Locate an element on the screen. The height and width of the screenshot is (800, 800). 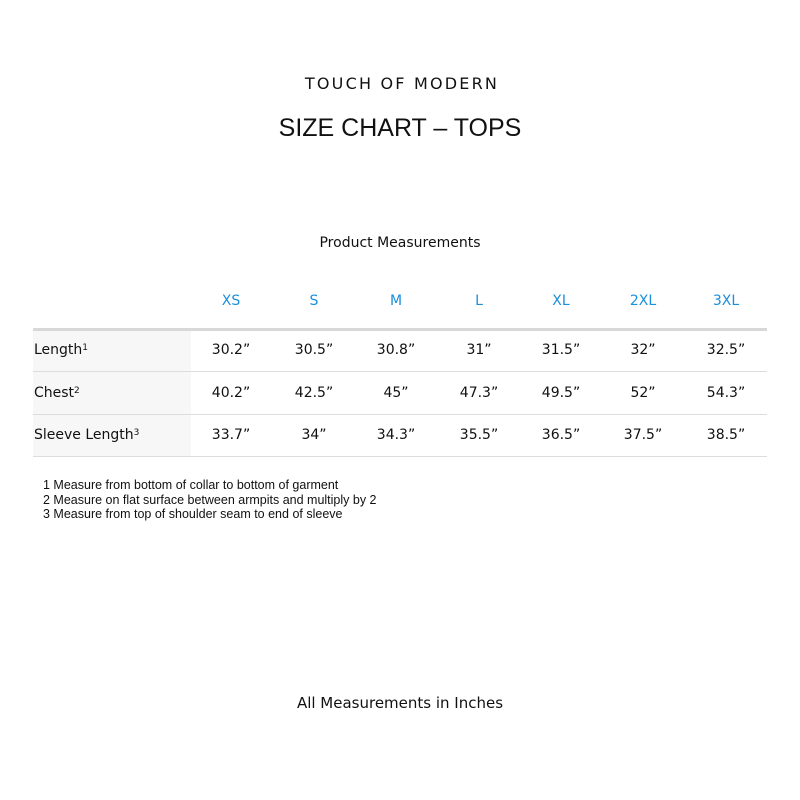
row-label: Sleeve Length3 is located at coordinates (86, 435).